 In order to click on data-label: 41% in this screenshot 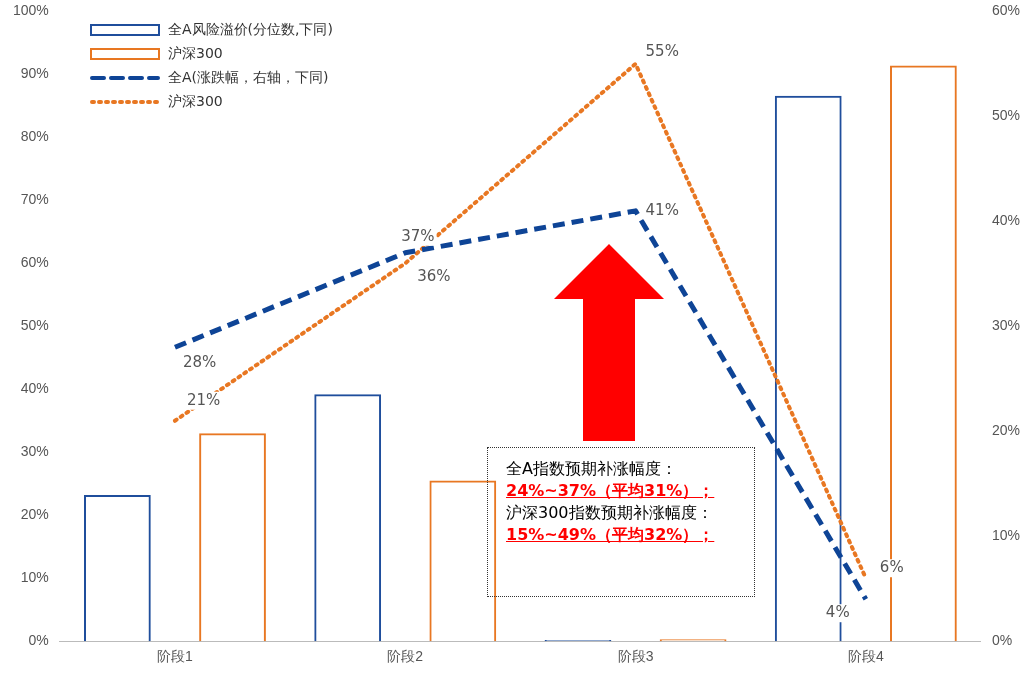, I will do `click(662, 209)`.